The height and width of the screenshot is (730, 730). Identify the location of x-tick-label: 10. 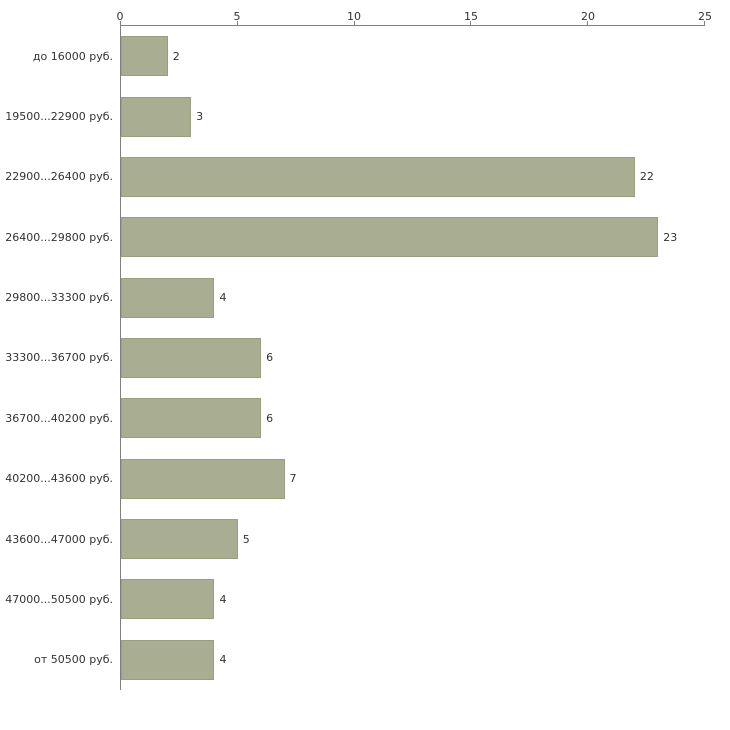
(354, 16).